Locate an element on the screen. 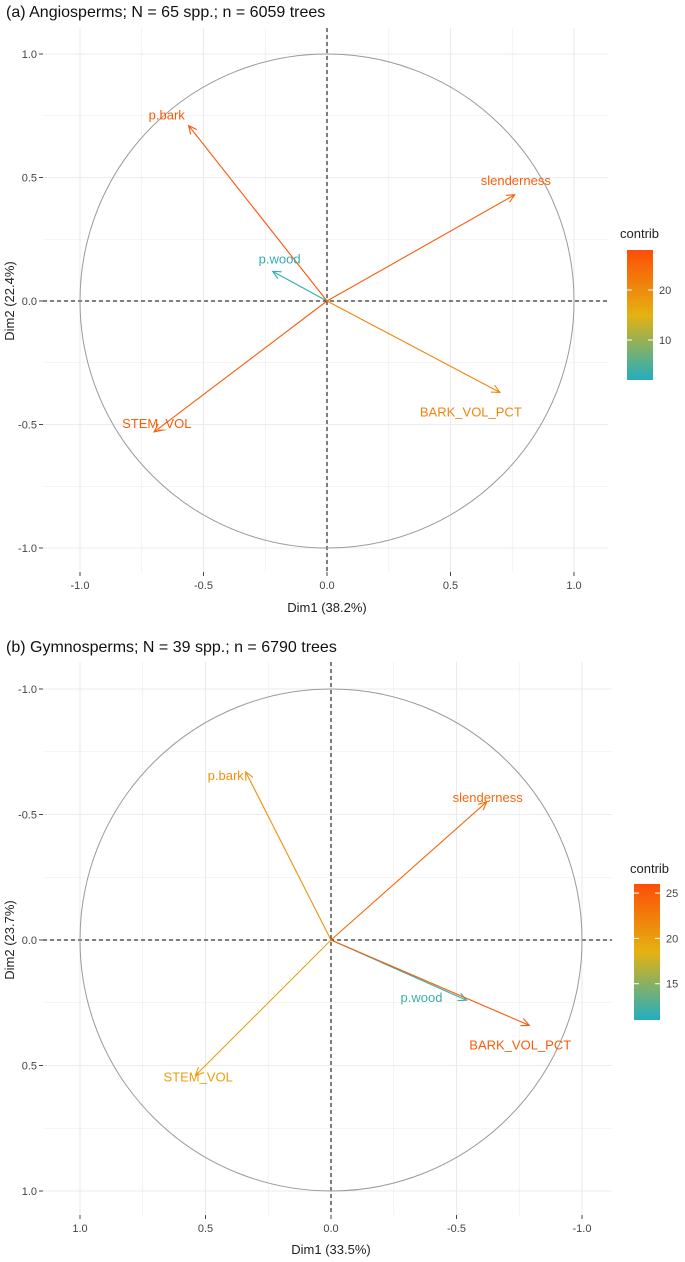  legend-tick-label: 10 is located at coordinates (665, 341).